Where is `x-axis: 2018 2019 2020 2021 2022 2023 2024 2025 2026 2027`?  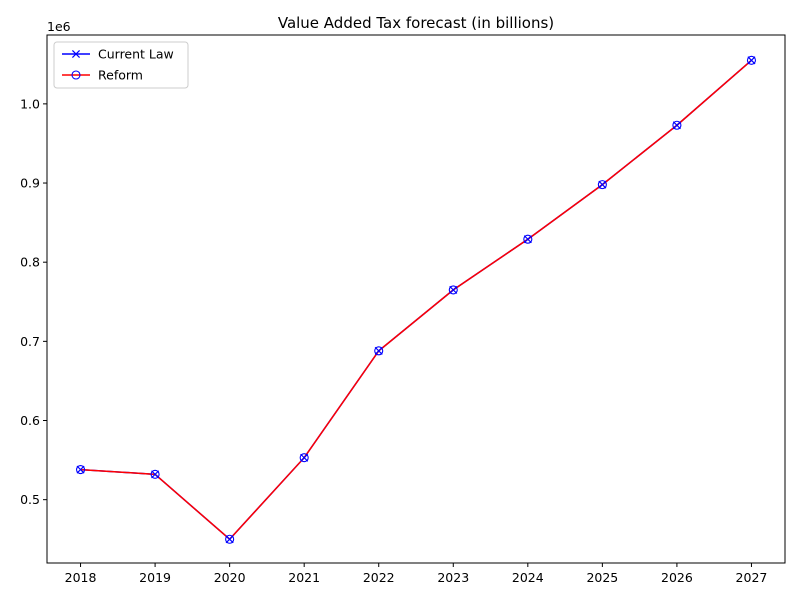
x-axis: 2018 2019 2020 2021 2022 2023 2024 2025 2026 2027 is located at coordinates (416, 574).